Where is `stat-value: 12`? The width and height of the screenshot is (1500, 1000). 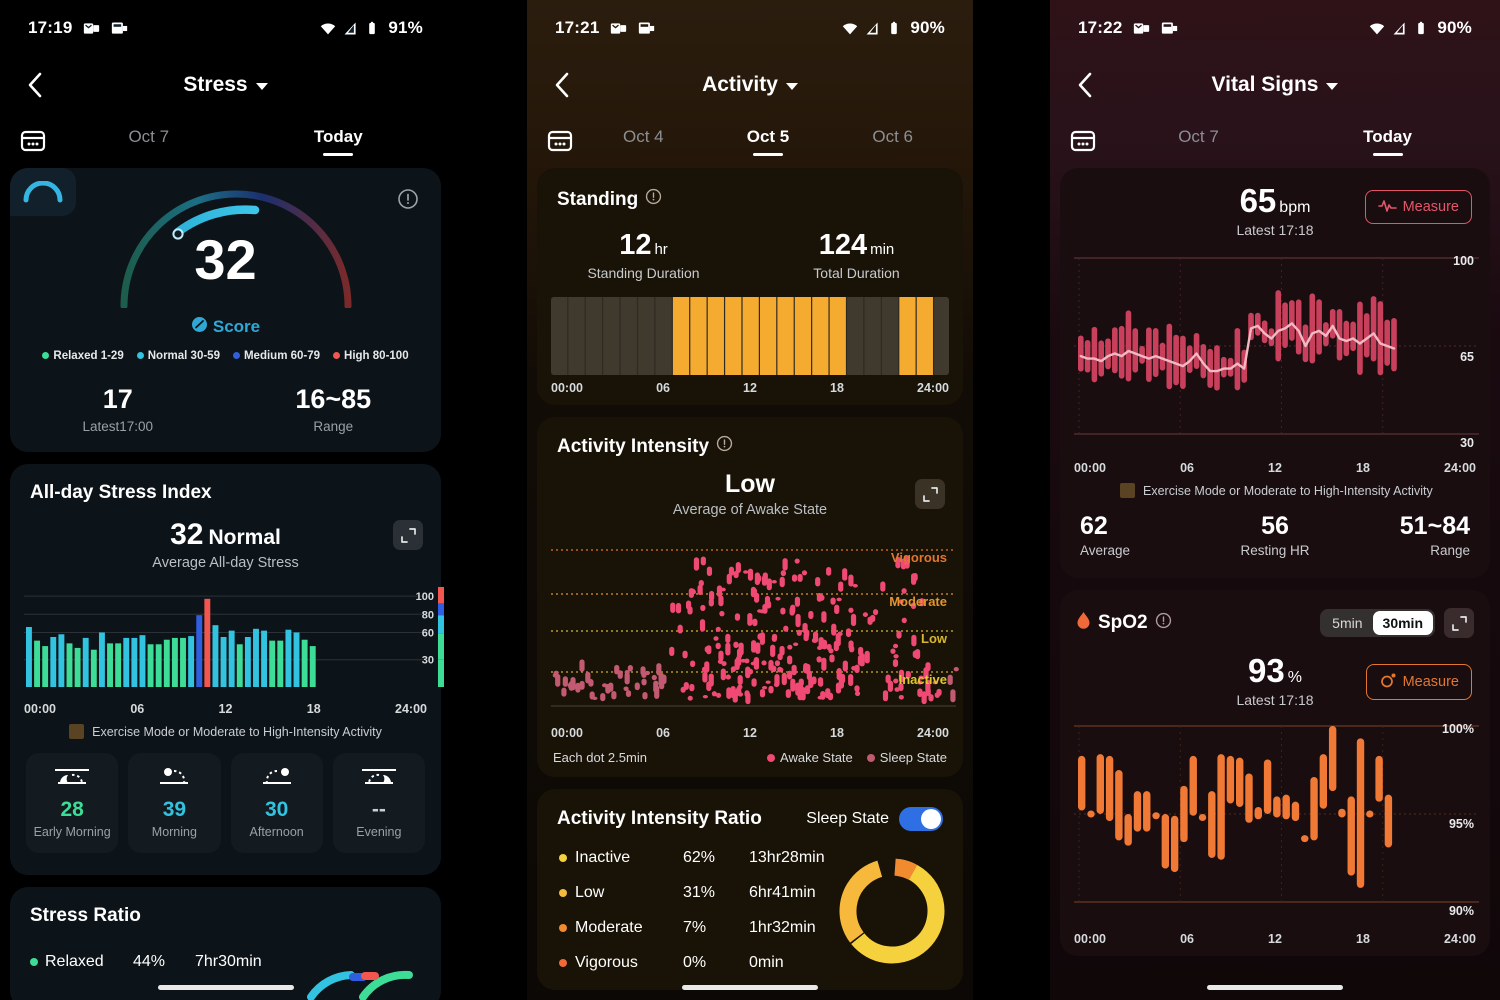 stat-value: 12 is located at coordinates (635, 245).